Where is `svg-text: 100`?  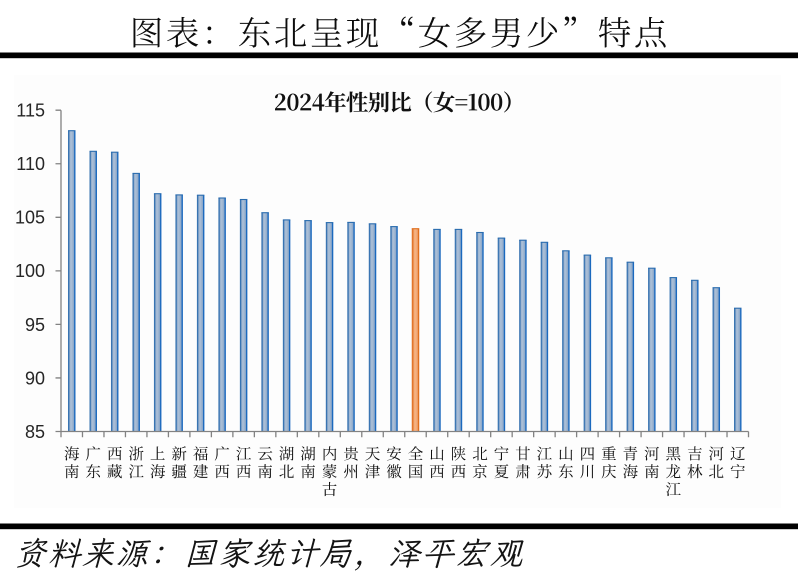 svg-text: 100 is located at coordinates (30, 271).